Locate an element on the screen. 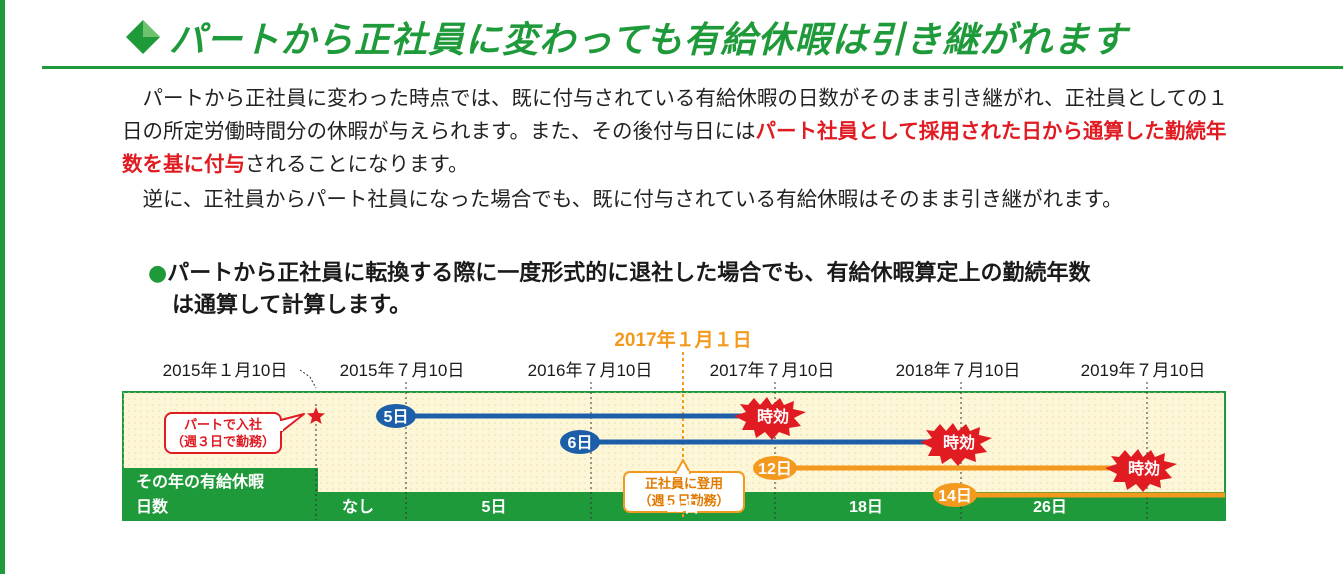 The width and height of the screenshot is (1343, 574). expire-burst-2: 時効 is located at coordinates (956, 444).